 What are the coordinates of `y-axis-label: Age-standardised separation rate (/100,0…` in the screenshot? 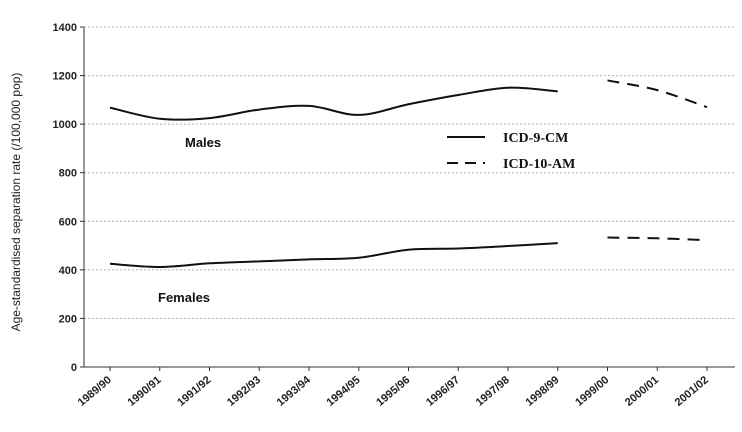 It's located at (16, 202).